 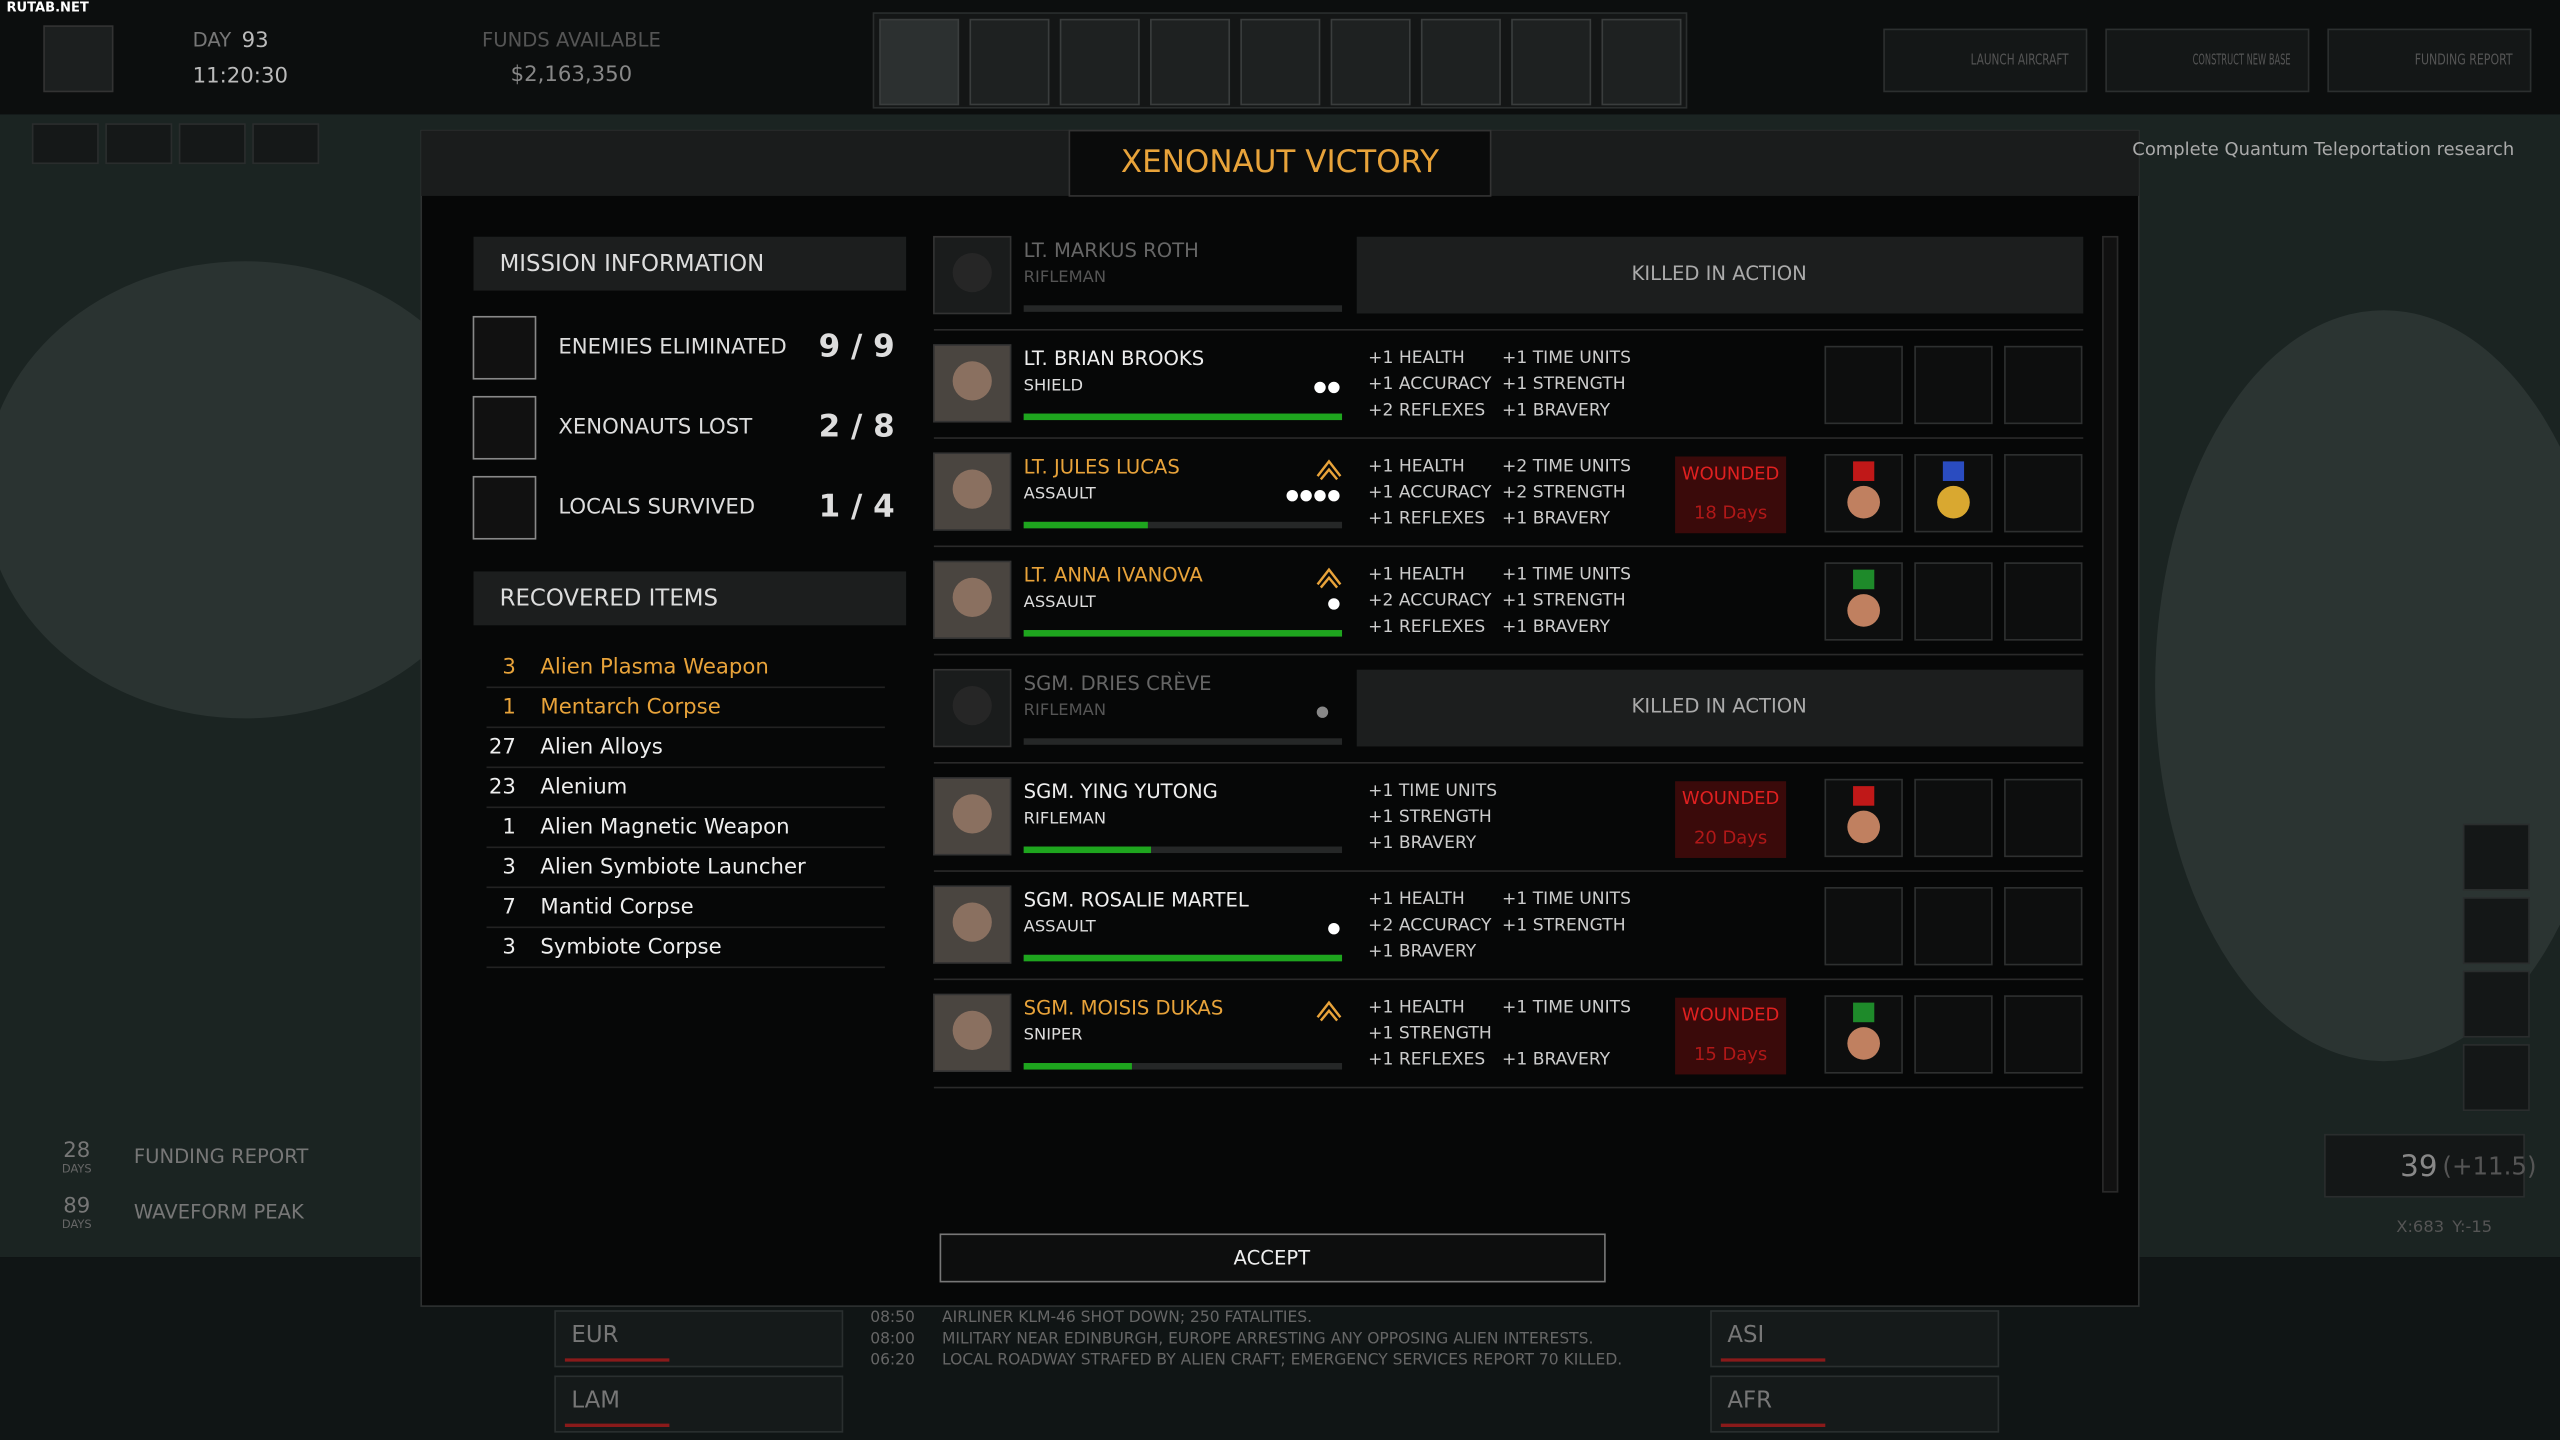 I want to click on dialog-title: XENONAUT VICTORY, so click(x=1280, y=162).